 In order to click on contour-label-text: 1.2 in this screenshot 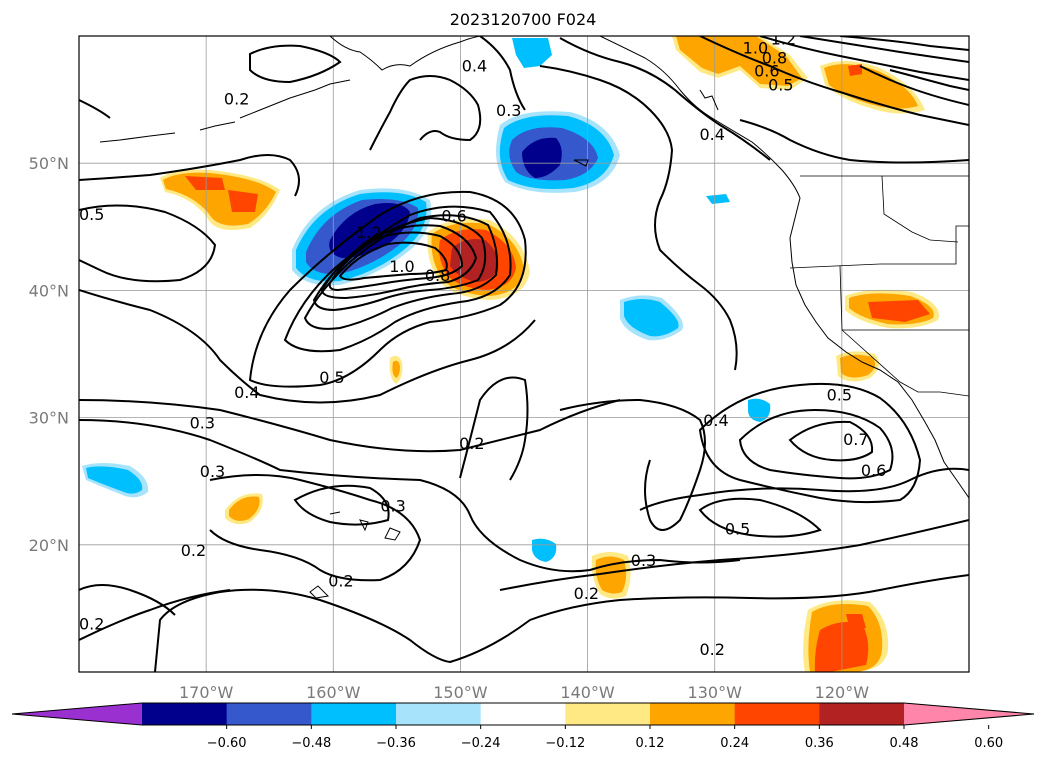, I will do `click(368, 232)`.